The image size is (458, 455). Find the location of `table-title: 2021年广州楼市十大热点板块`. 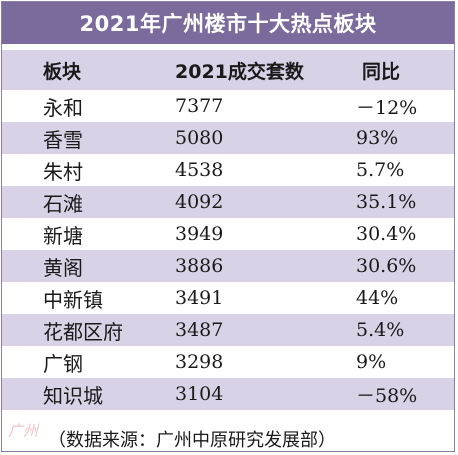

table-title: 2021年广州楼市十大热点板块 is located at coordinates (228, 24).